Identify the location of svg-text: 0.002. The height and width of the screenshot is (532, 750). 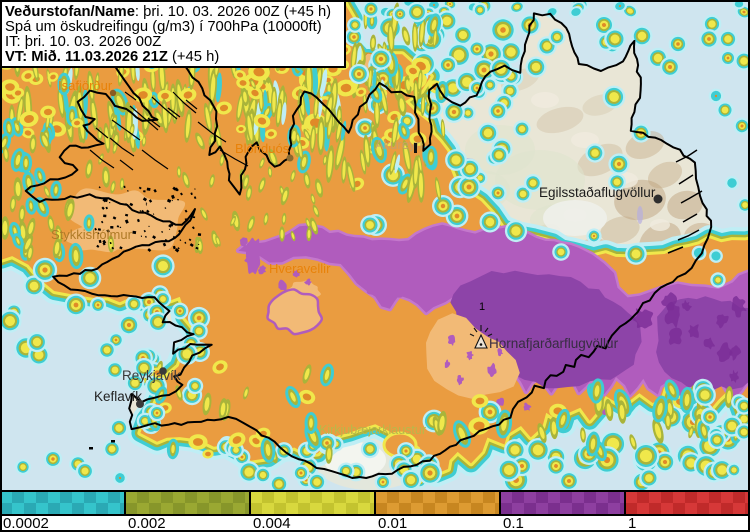
(147, 523).